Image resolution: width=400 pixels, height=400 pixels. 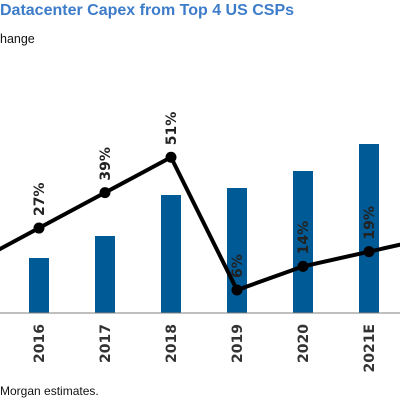 What do you see at coordinates (49, 391) in the screenshot?
I see `source-note: Morgan estimates.` at bounding box center [49, 391].